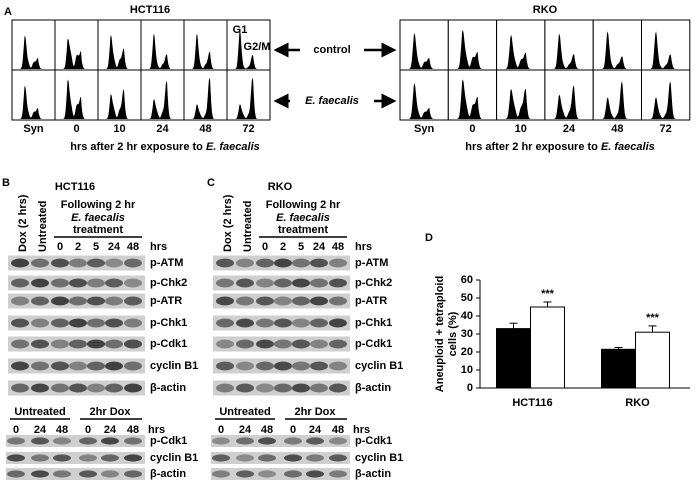 The height and width of the screenshot is (481, 700). Describe the element at coordinates (628, 147) in the screenshot. I see `caption-species: E. faecalis` at that location.